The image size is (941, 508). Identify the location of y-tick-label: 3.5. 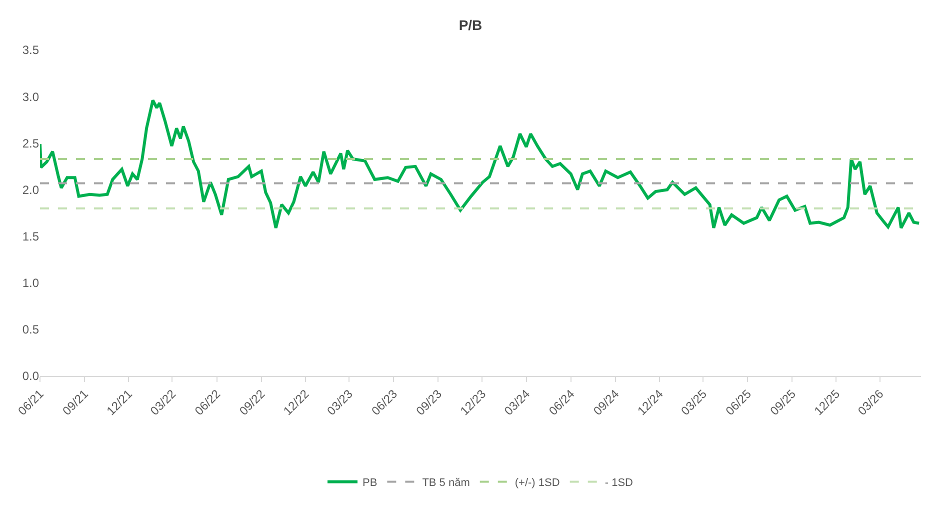
(31, 50).